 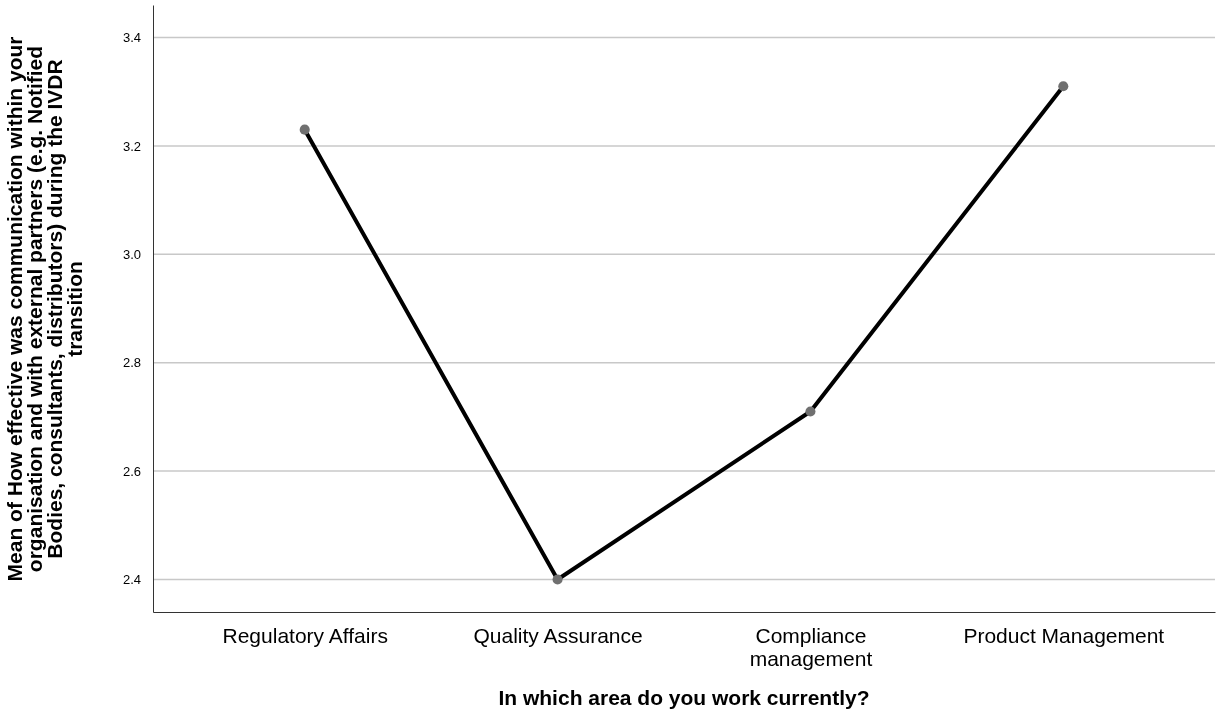 What do you see at coordinates (684, 697) in the screenshot?
I see `x-axis-title: In which area do you work currently?` at bounding box center [684, 697].